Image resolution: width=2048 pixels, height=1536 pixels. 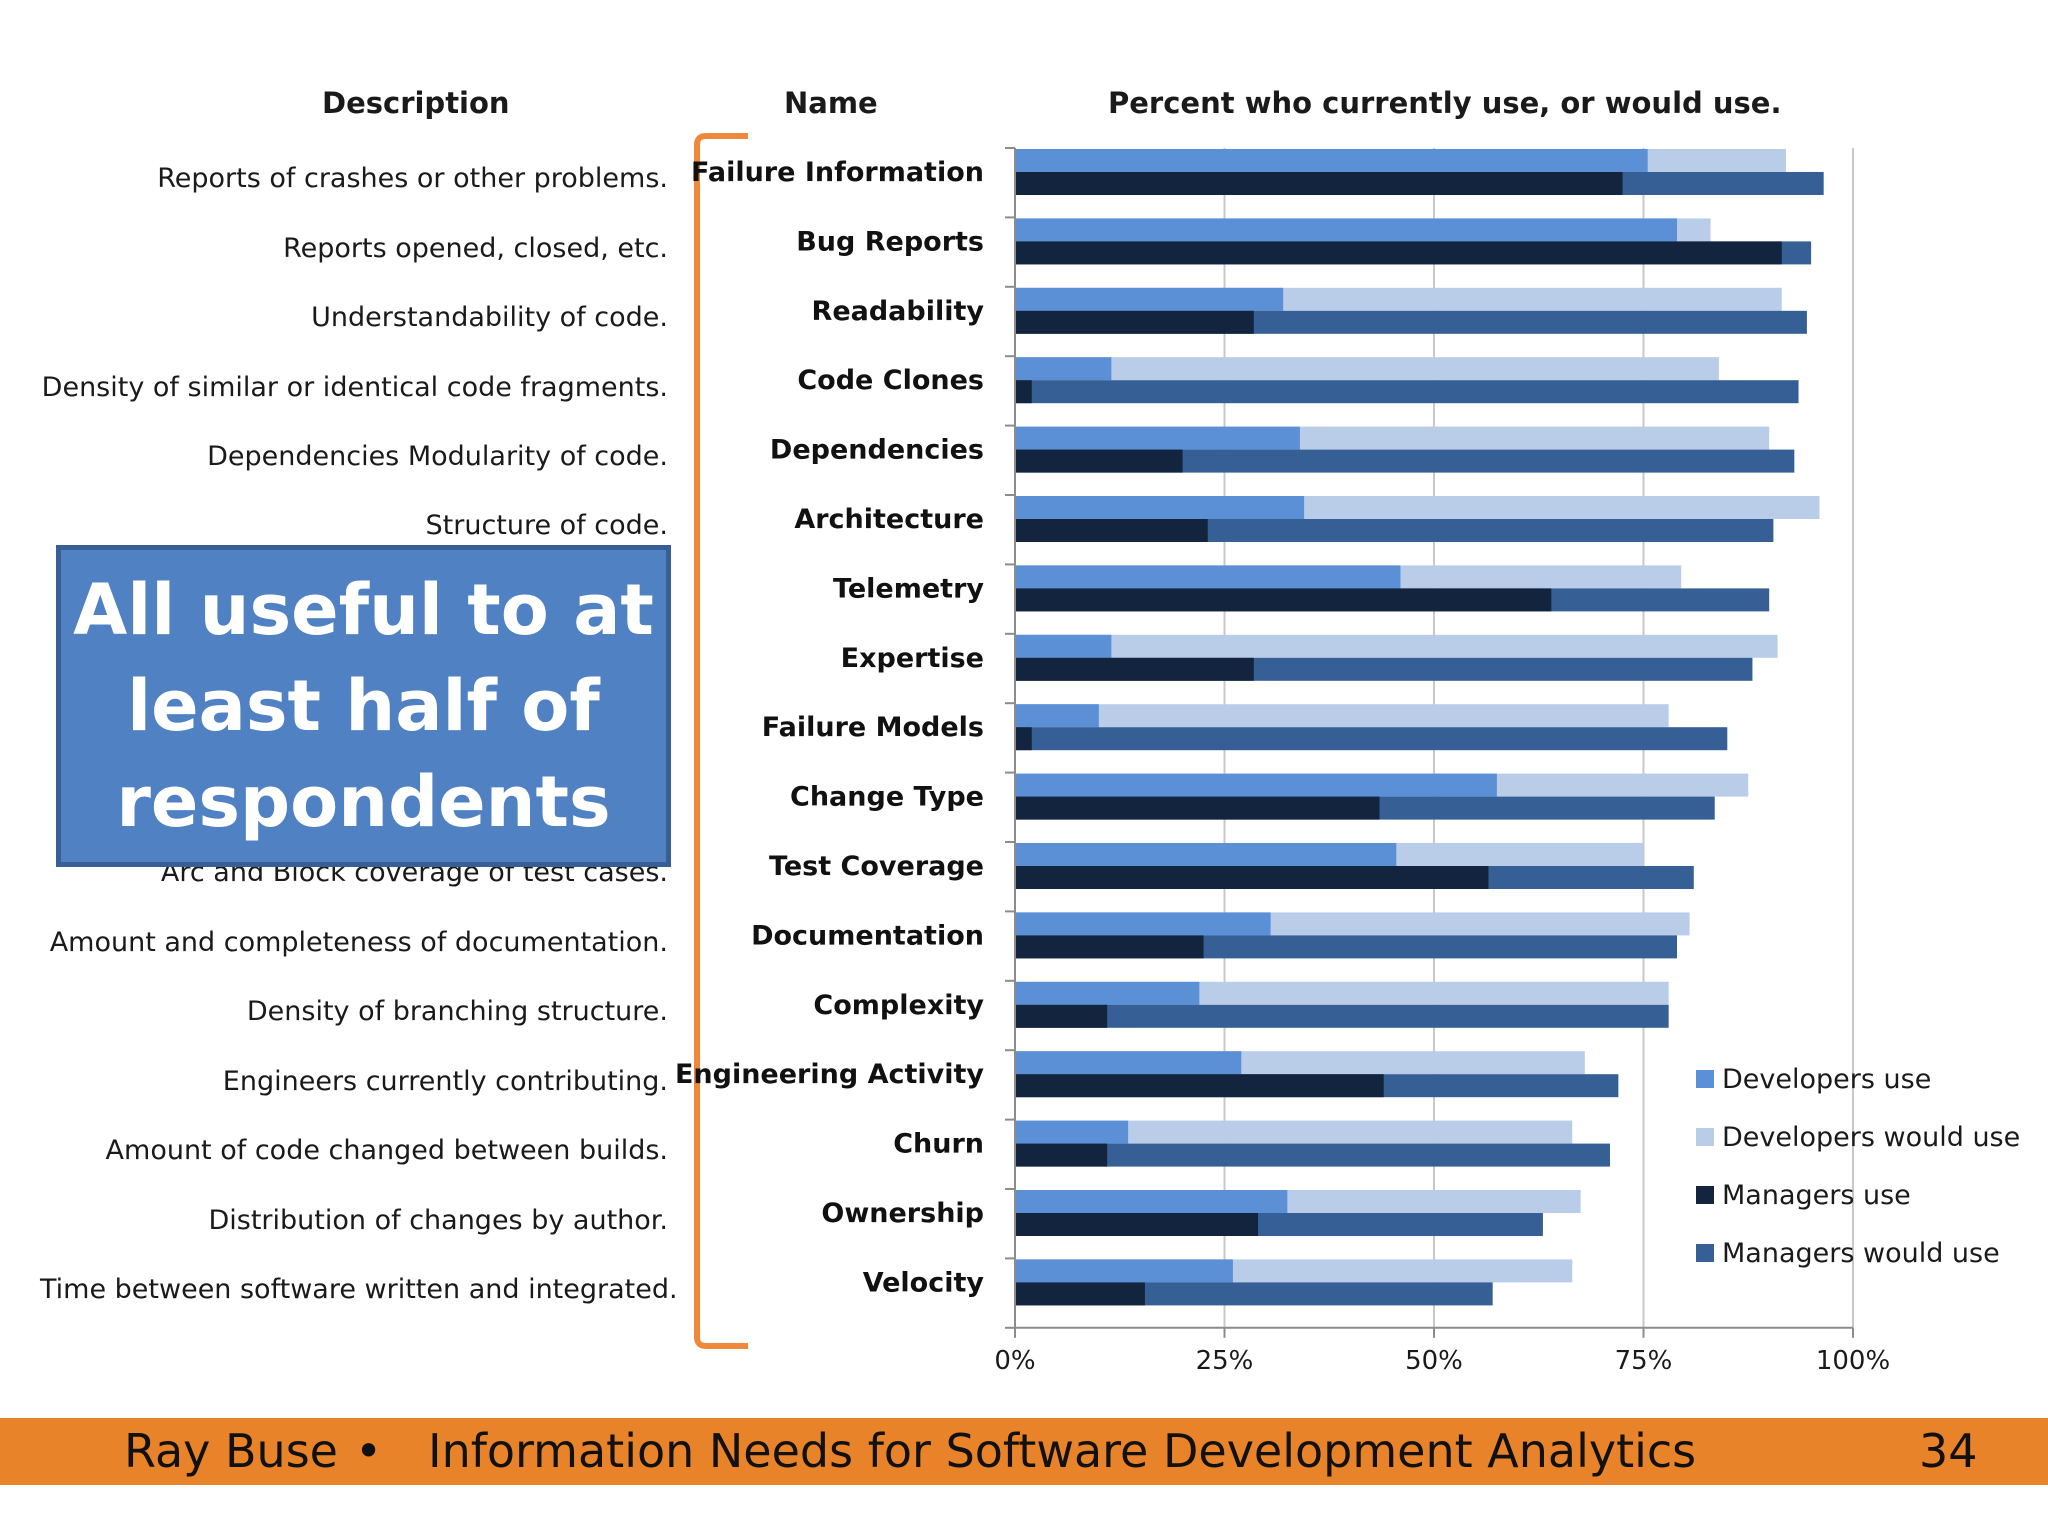 I want to click on category-label: Failure Information, so click(x=837, y=172).